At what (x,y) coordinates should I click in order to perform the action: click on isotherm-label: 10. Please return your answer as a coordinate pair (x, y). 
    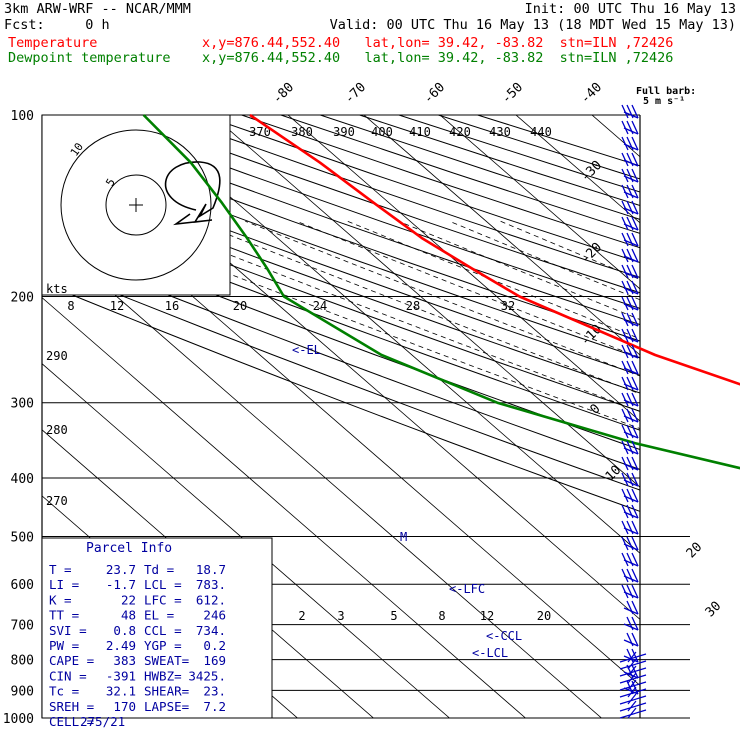
    Looking at the image, I should click on (614, 474).